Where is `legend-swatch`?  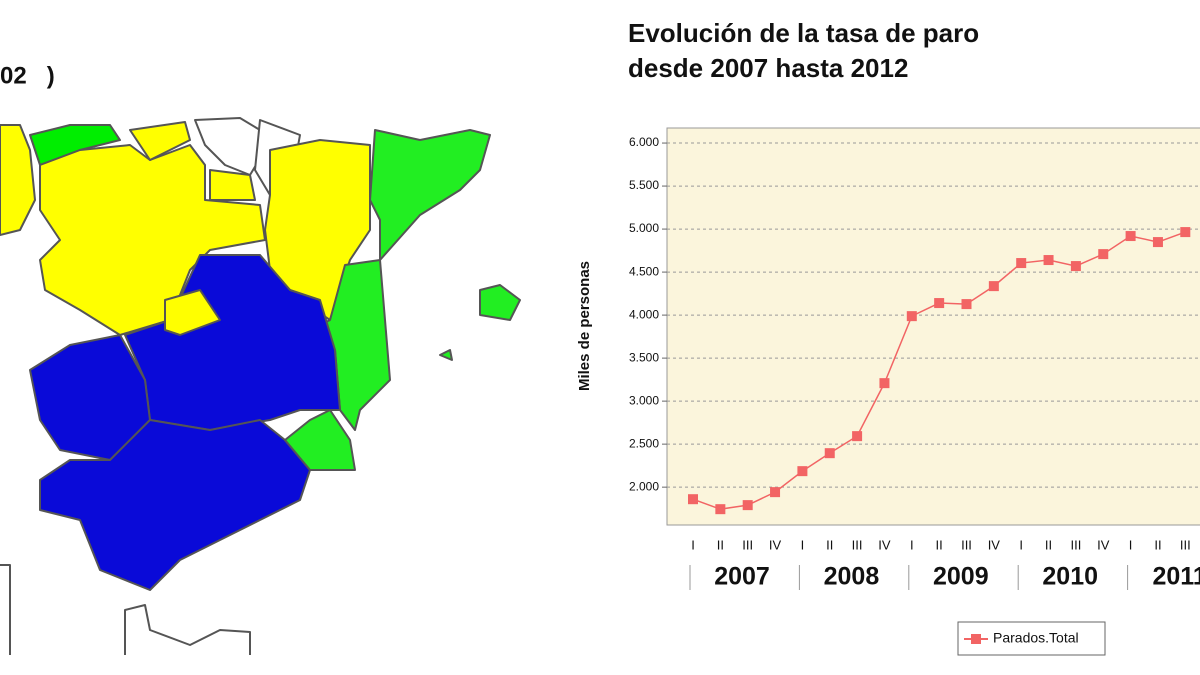 legend-swatch is located at coordinates (976, 639).